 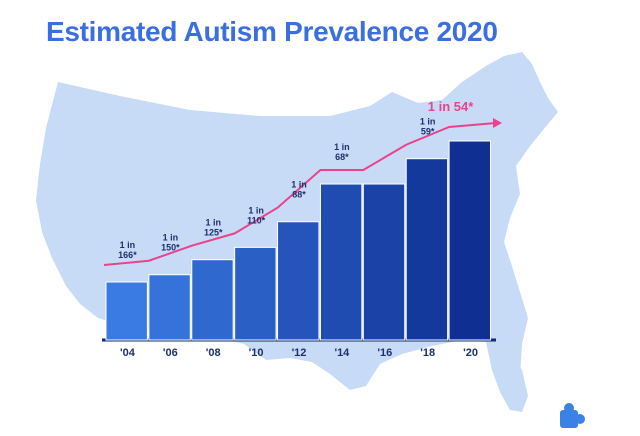 I want to click on bar-'10, so click(x=255, y=293).